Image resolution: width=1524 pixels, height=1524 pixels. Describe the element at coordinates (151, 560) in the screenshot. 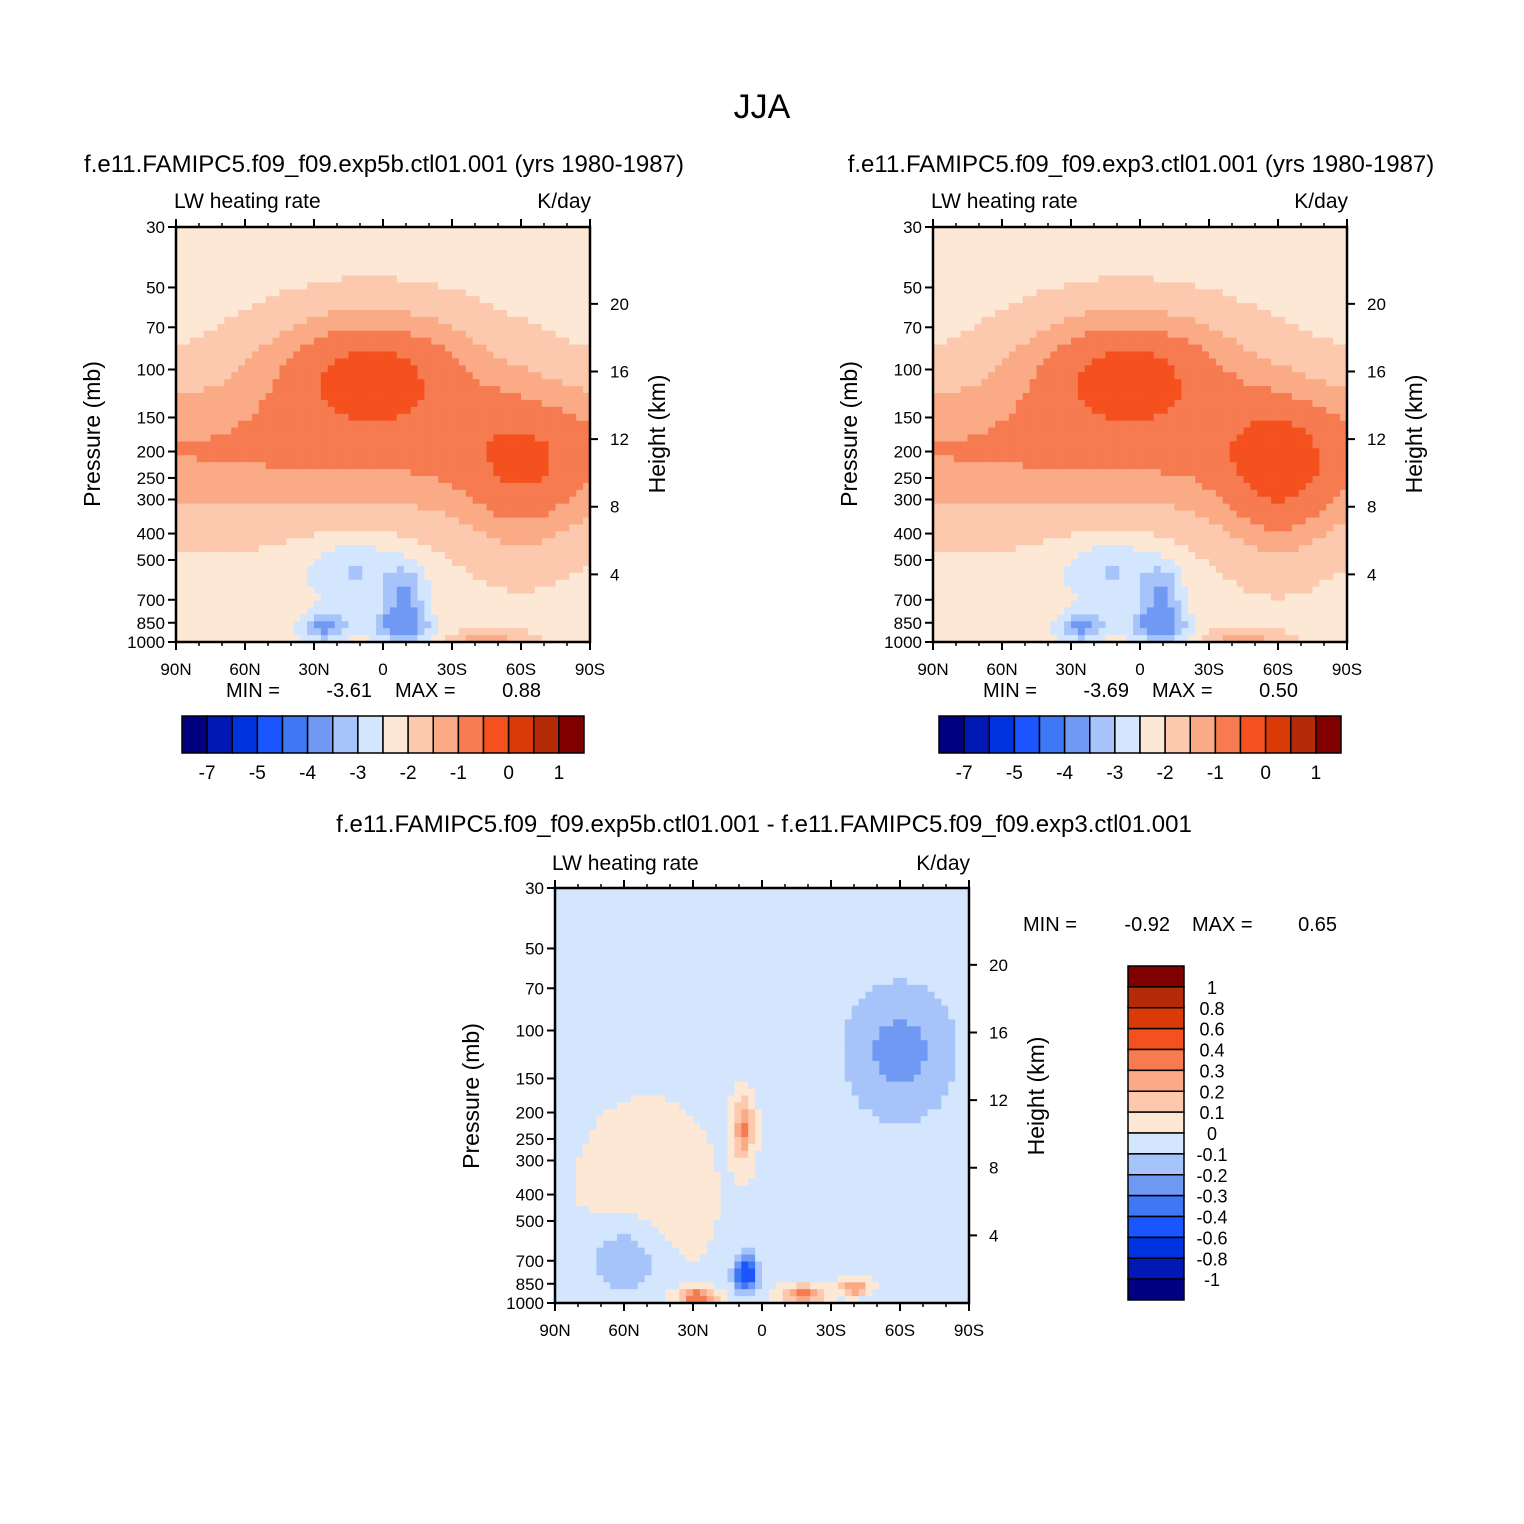

I see `y-tick-label: 500` at that location.